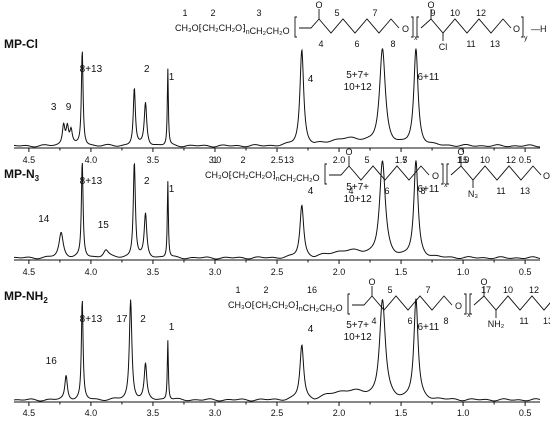 The height and width of the screenshot is (431, 550). I want to click on atom-number: 11, so click(523, 321).